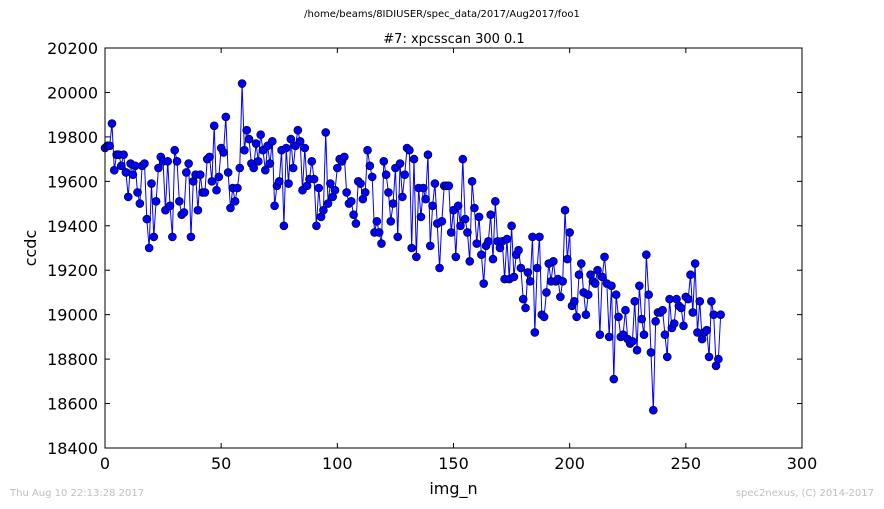 The image size is (884, 509). What do you see at coordinates (77, 493) in the screenshot?
I see `footer-timestamp: Thu Aug 10 22:13:28 2017` at bounding box center [77, 493].